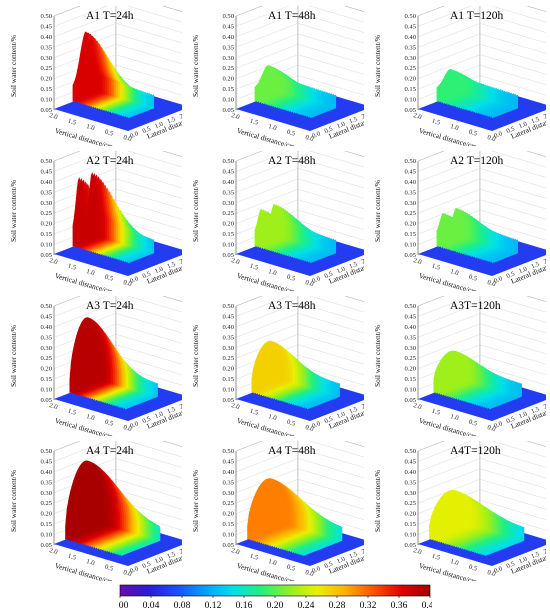 This screenshot has height=616, width=550. What do you see at coordinates (213, 605) in the screenshot?
I see `colorbar-tick-label: 0.12` at bounding box center [213, 605].